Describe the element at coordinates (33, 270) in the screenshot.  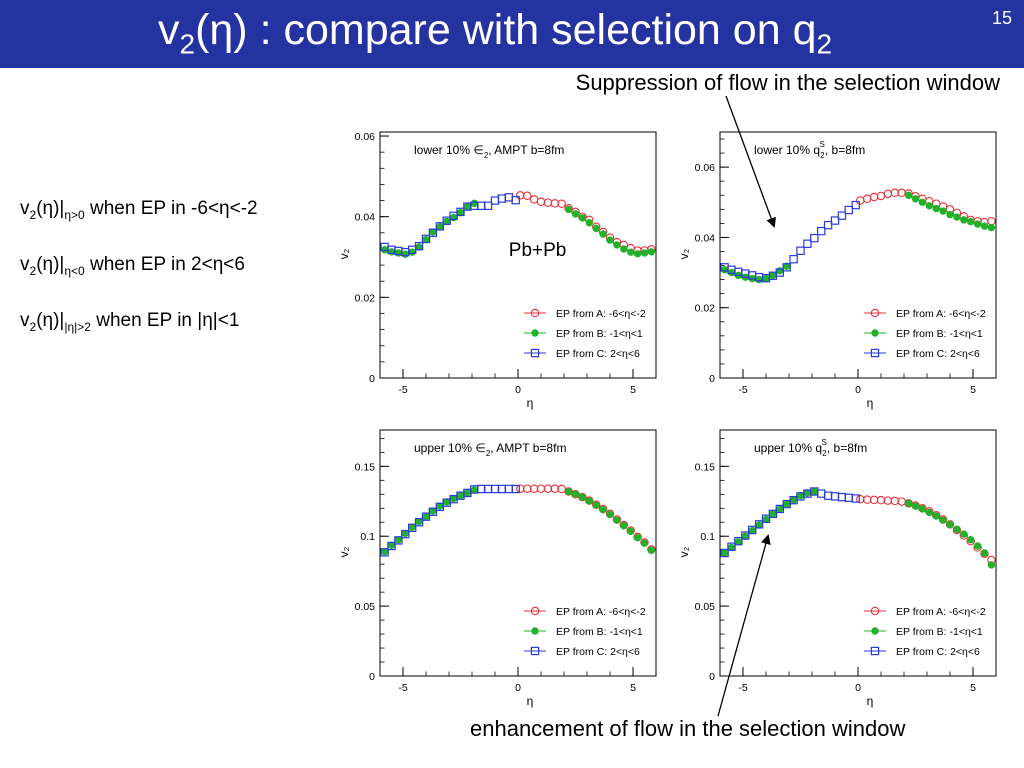
I see `condition-v-subscript: 2` at that location.